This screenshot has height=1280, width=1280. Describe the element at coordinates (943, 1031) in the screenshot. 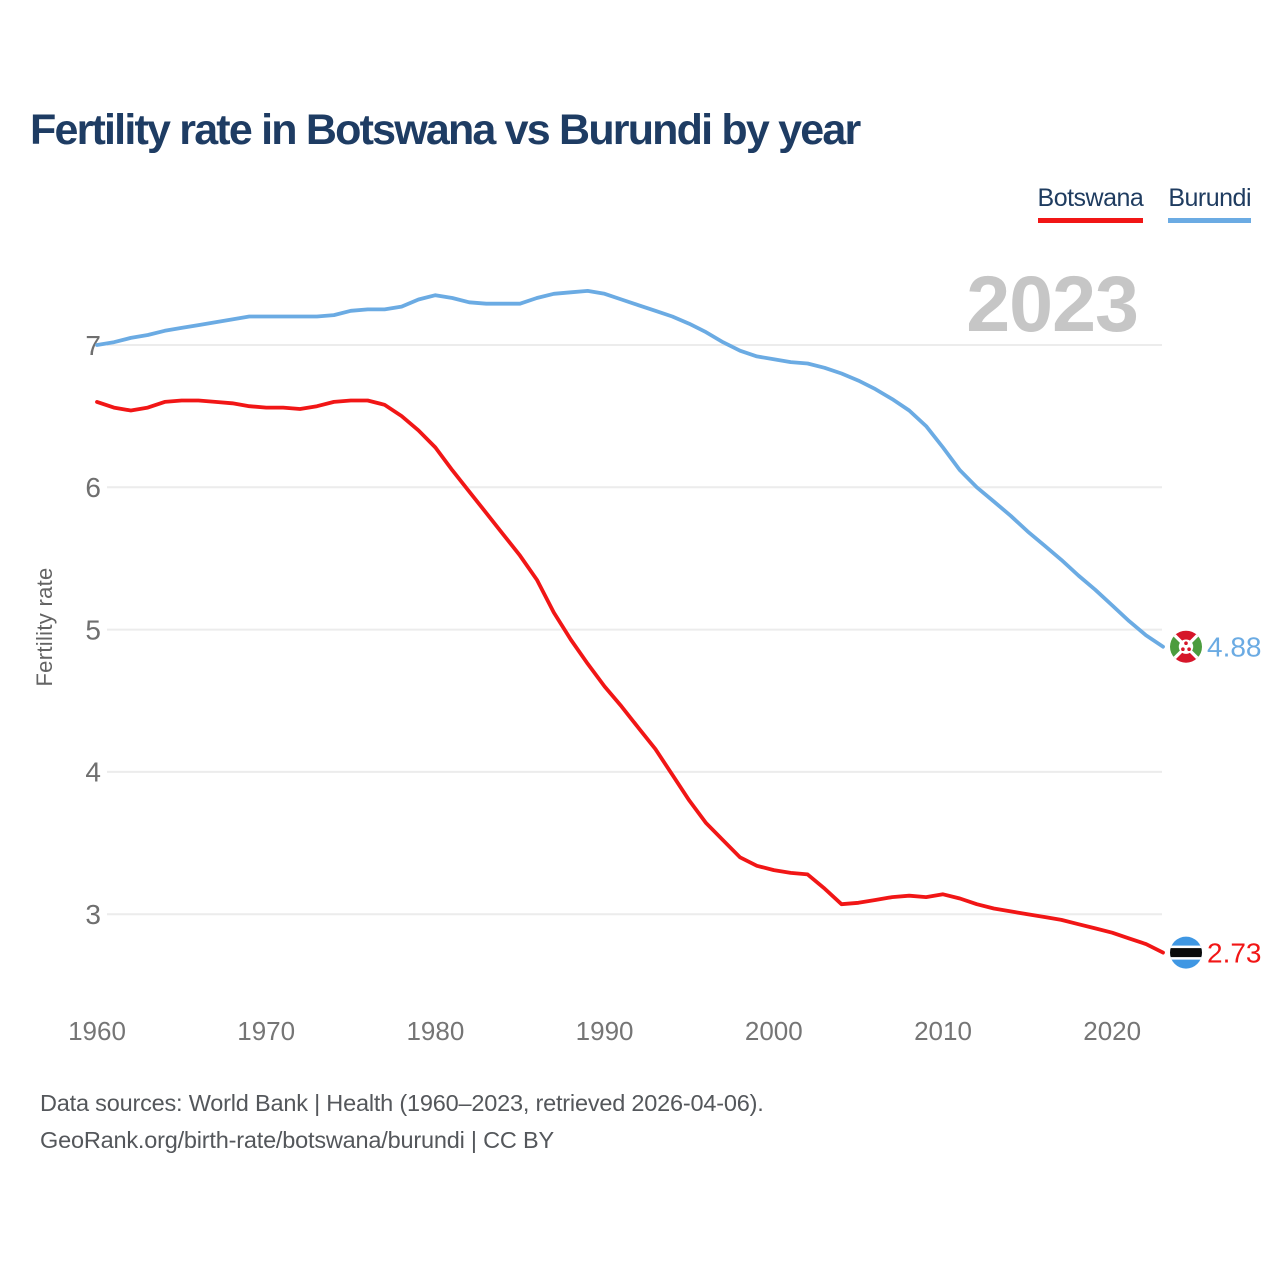

I see `x-tick-label: 2010` at that location.